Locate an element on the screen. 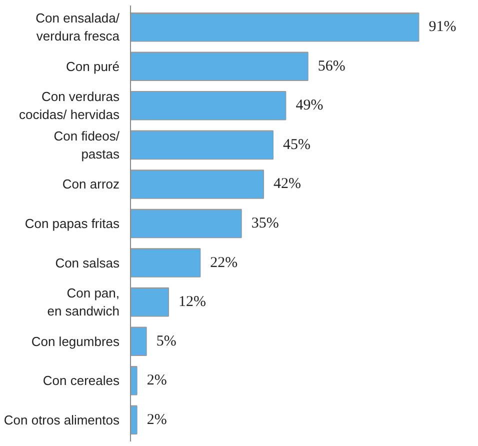  y-tick-label: Con fideos/ pastas is located at coordinates (87, 145).